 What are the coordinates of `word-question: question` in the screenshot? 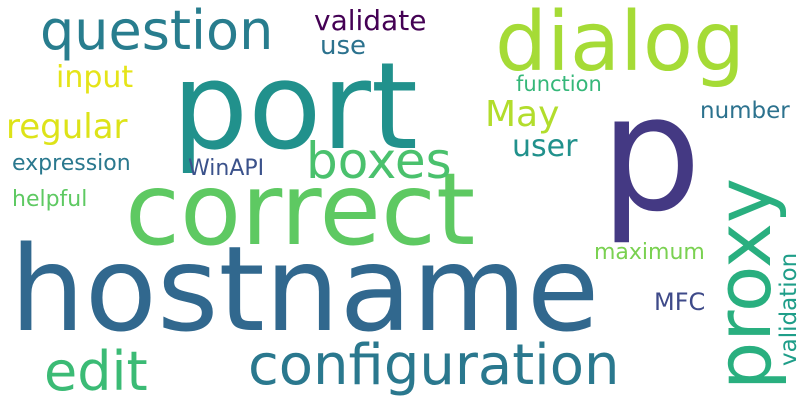 It's located at (157, 31).